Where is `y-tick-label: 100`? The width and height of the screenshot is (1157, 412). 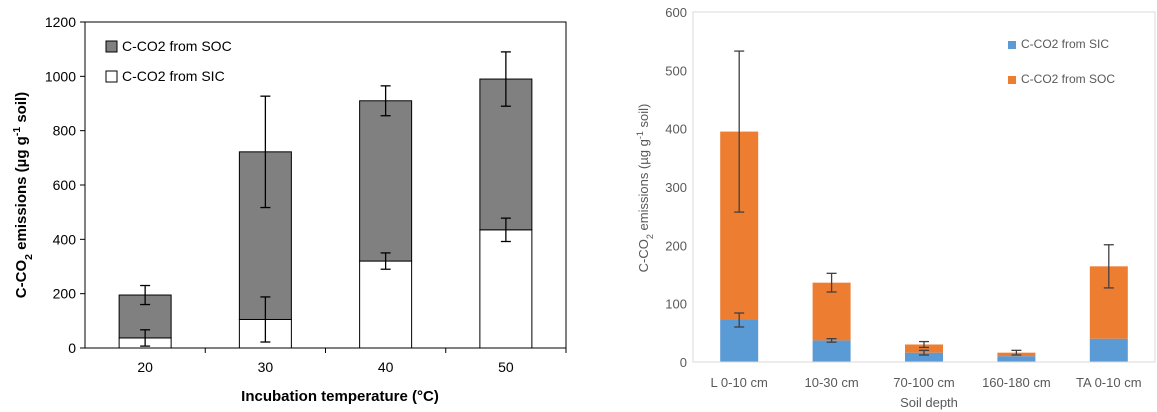
y-tick-label: 100 is located at coordinates (676, 304).